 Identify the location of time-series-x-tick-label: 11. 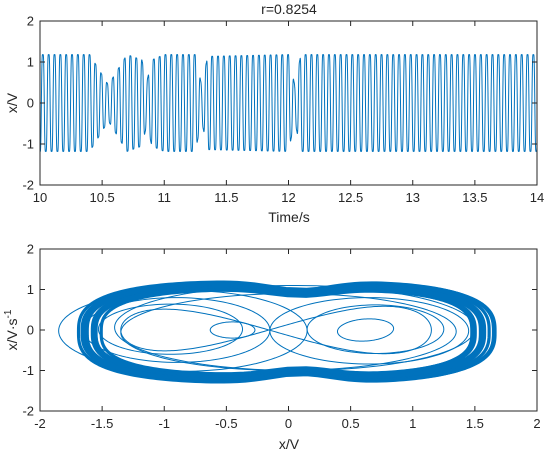
(165, 197).